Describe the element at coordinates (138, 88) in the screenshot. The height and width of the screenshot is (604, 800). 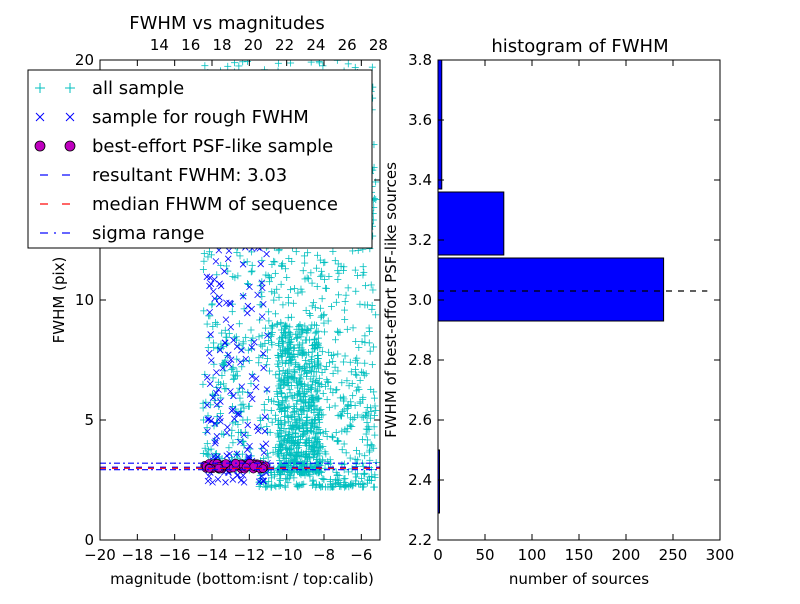
I see `legend-label: all sample` at that location.